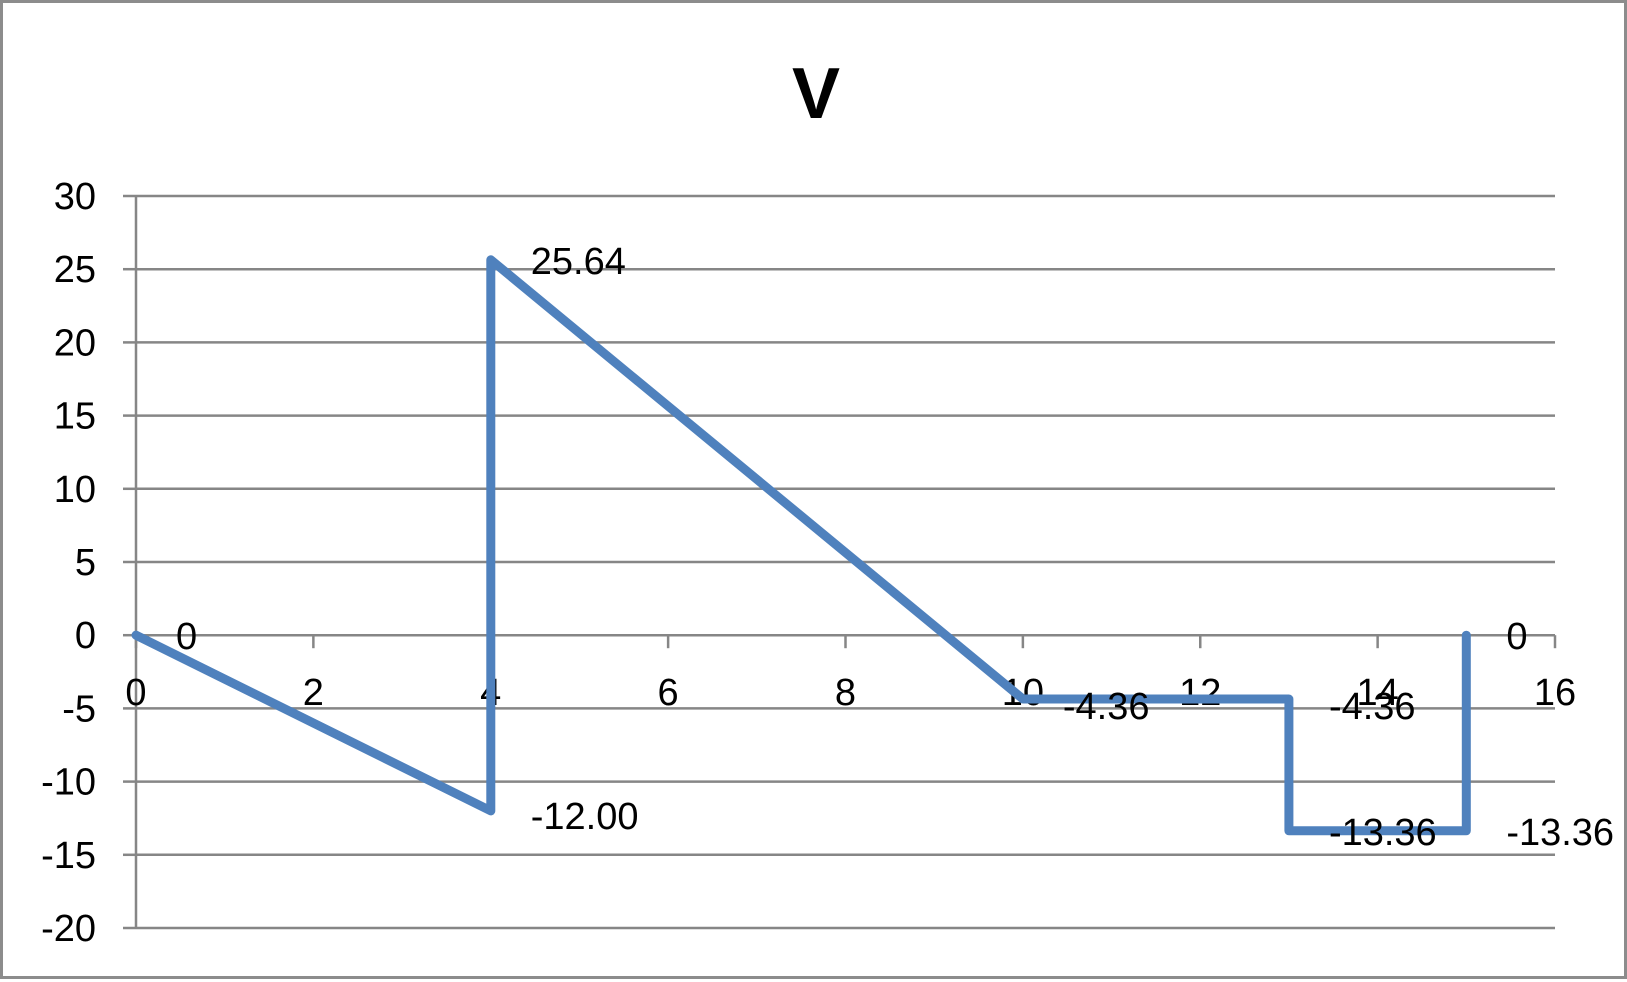 The height and width of the screenshot is (982, 1627). Describe the element at coordinates (75, 490) in the screenshot. I see `y-tick-label: 10` at that location.